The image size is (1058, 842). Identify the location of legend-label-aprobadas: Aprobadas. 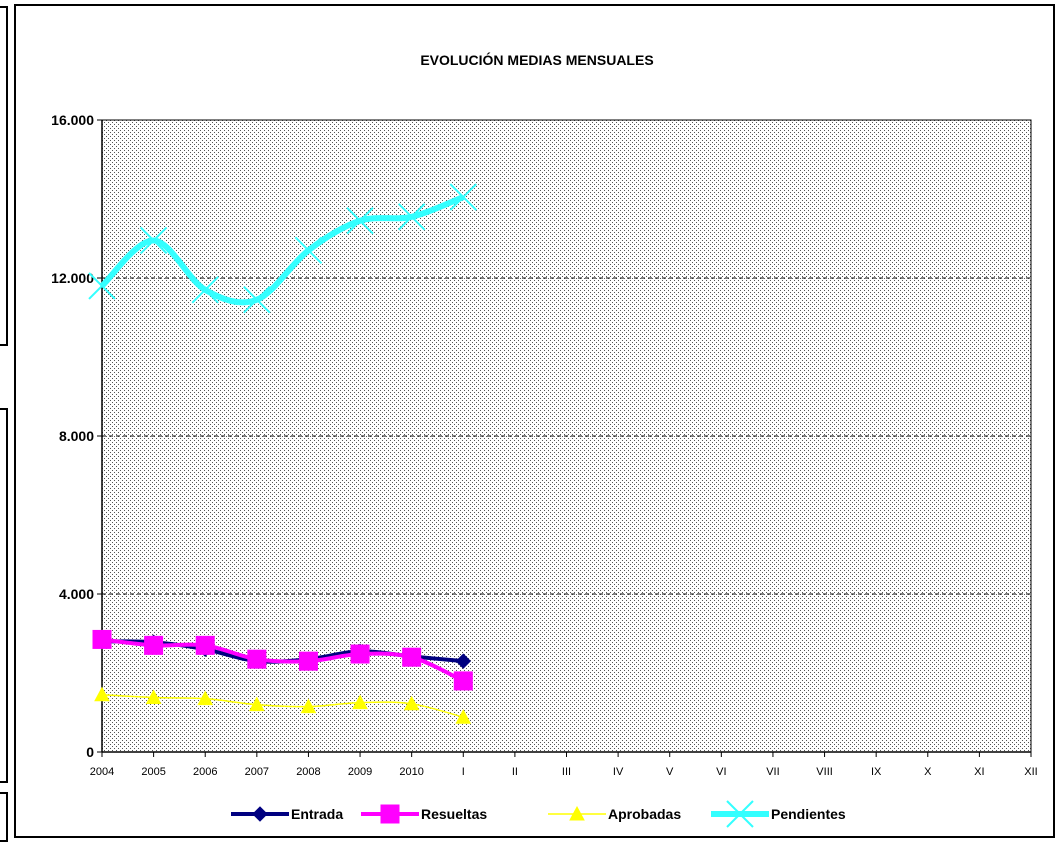
(644, 814).